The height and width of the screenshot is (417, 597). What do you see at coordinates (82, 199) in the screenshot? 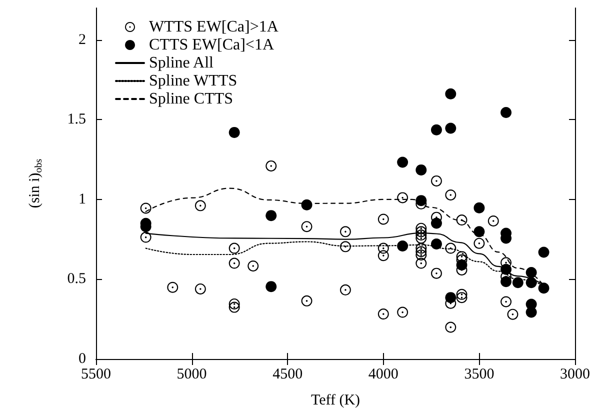
I see `y-tick-label: 1` at bounding box center [82, 199].